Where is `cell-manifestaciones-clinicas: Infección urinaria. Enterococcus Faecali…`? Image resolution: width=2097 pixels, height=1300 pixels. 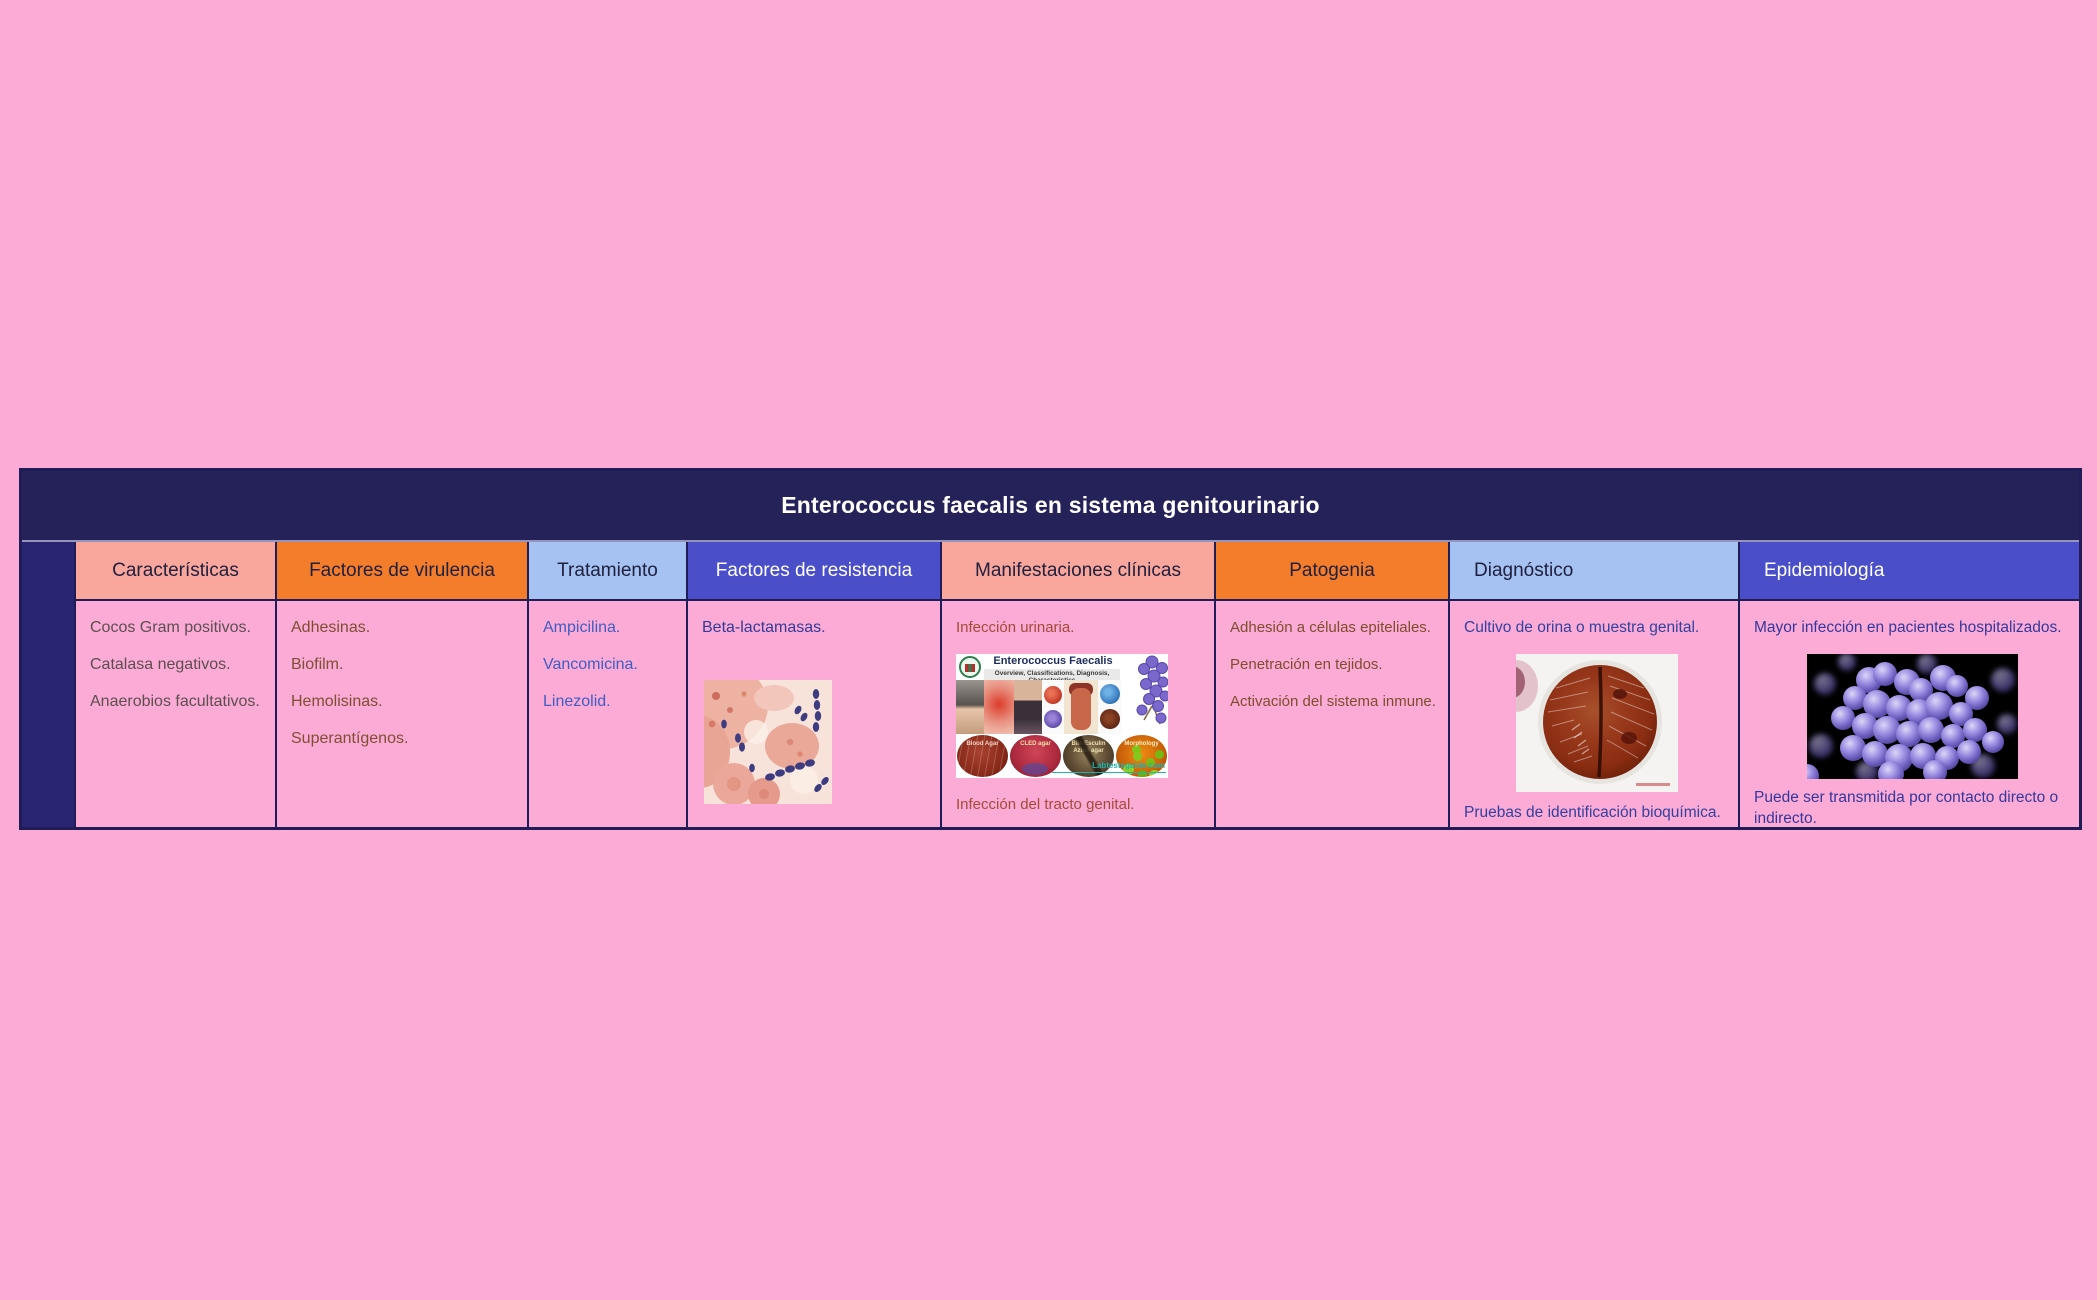
cell-manifestaciones-clinicas: Infección urinaria. Enterococcus Faecali… is located at coordinates (1078, 714).